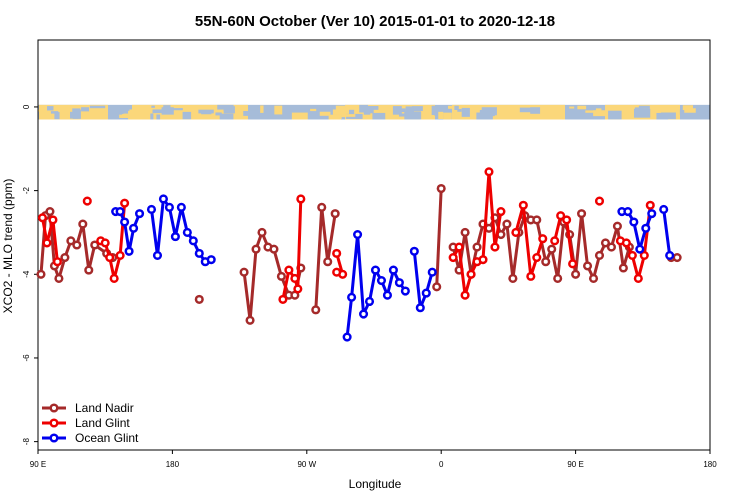 This screenshot has height=500, width=750. What do you see at coordinates (373, 459) in the screenshot?
I see `x-axis: 90 E 180 90 W 0 90 E 180` at bounding box center [373, 459].